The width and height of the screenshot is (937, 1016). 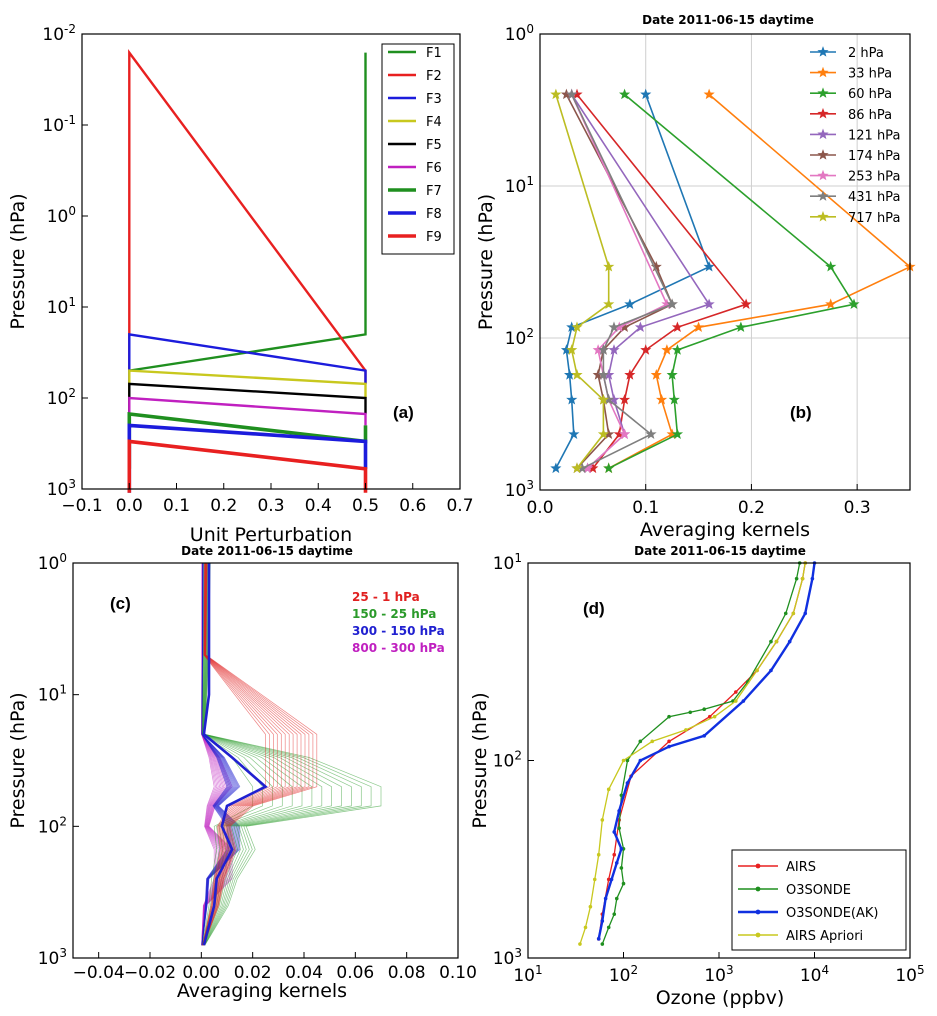 I want to click on series-line-253-hpa, so click(x=619, y=281).